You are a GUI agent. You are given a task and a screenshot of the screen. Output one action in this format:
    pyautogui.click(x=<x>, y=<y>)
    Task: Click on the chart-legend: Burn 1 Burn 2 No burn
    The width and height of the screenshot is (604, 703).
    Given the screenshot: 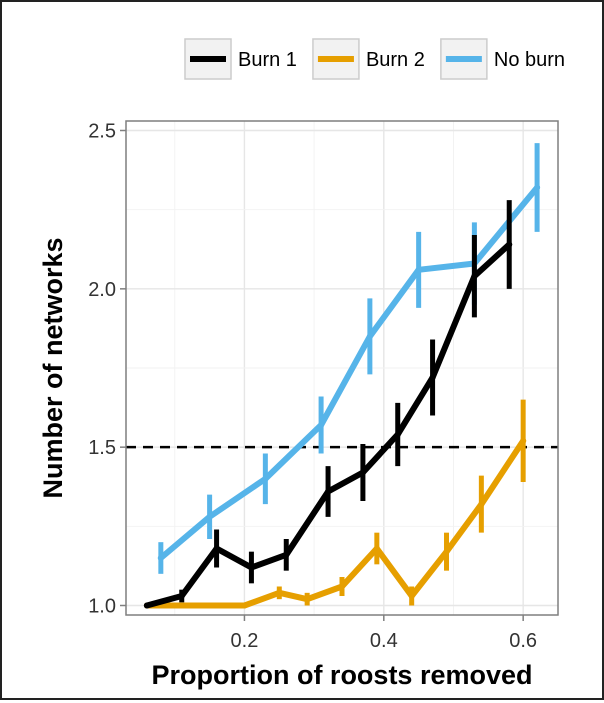 What is the action you would take?
    pyautogui.click(x=374, y=59)
    